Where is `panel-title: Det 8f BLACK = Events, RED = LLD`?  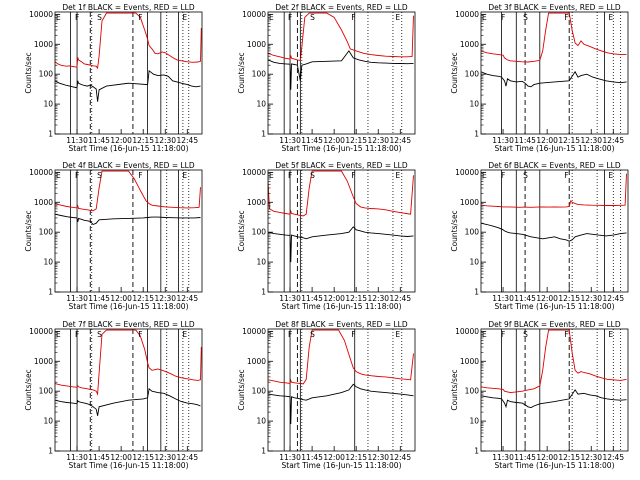
panel-title: Det 8f BLACK = Events, RED = LLD is located at coordinates (341, 324).